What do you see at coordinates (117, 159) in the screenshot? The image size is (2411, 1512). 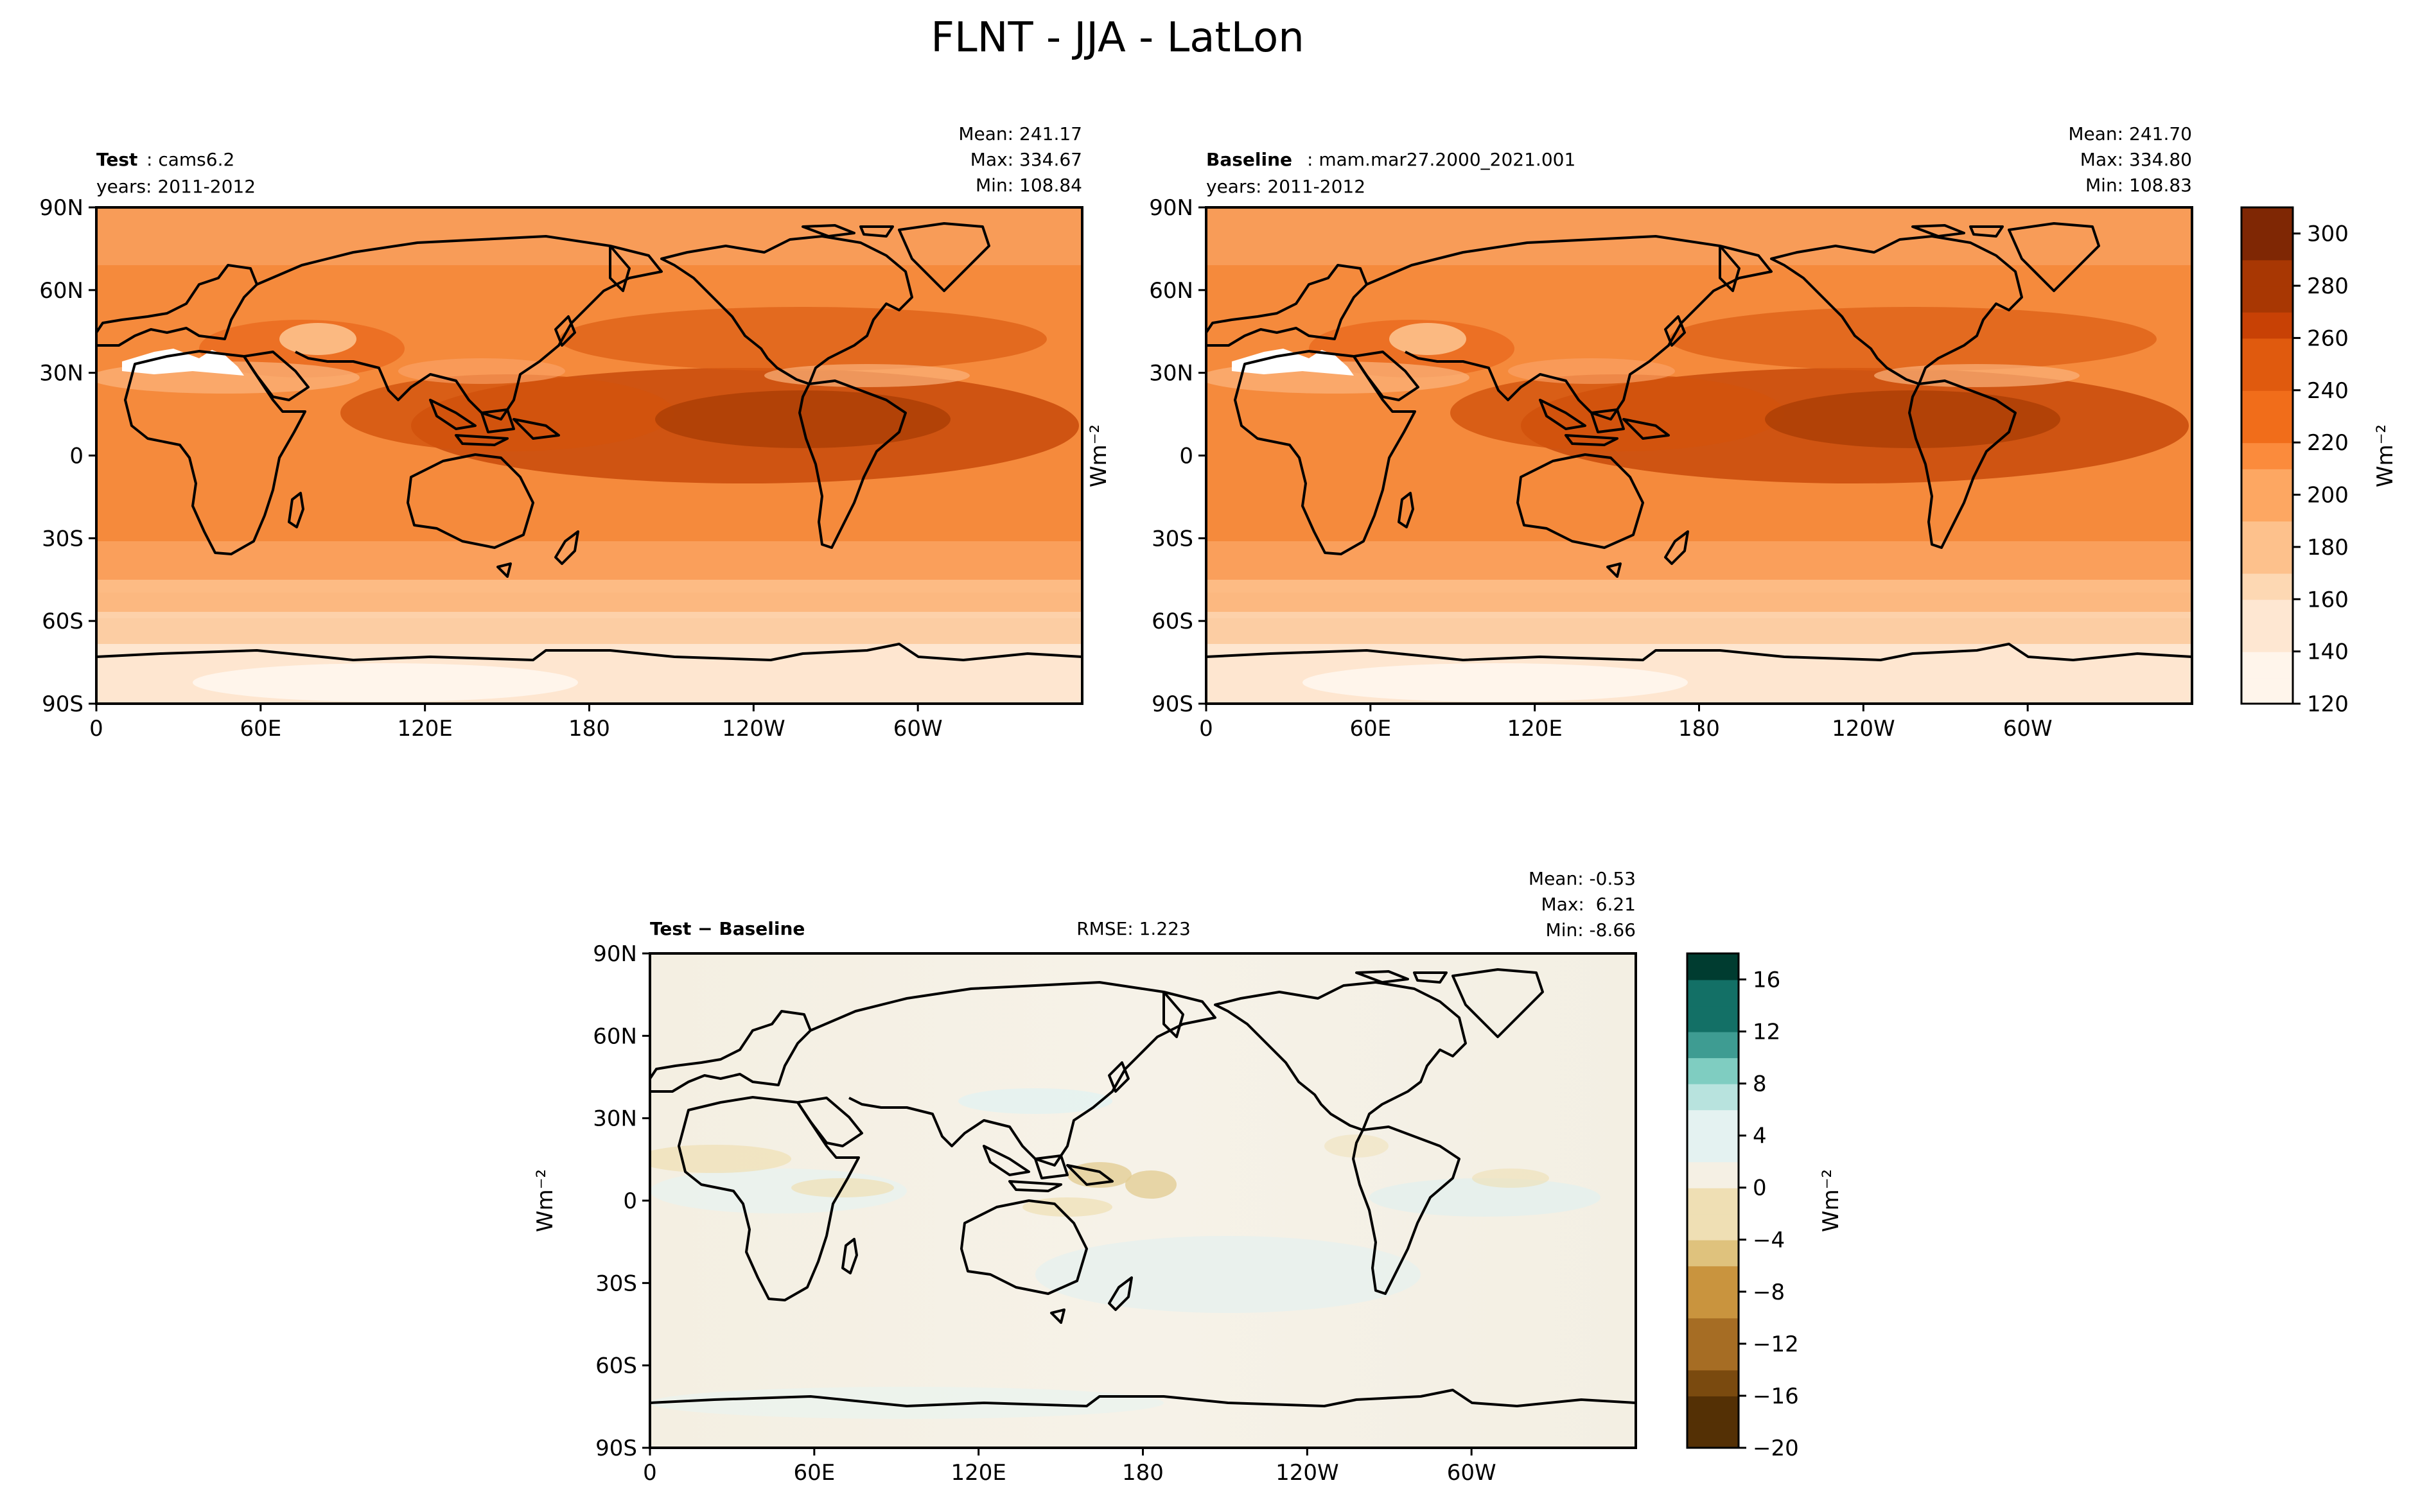 I see `test-label-bold: Test` at bounding box center [117, 159].